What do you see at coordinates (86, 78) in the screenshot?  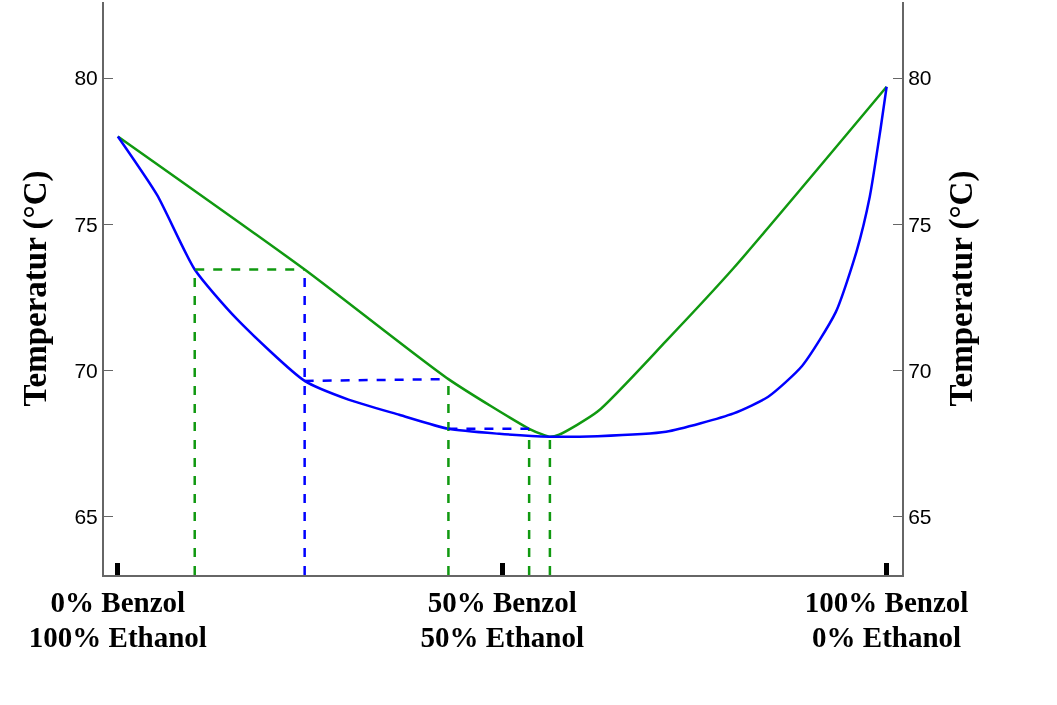 I see `y-tick-label: 80` at bounding box center [86, 78].